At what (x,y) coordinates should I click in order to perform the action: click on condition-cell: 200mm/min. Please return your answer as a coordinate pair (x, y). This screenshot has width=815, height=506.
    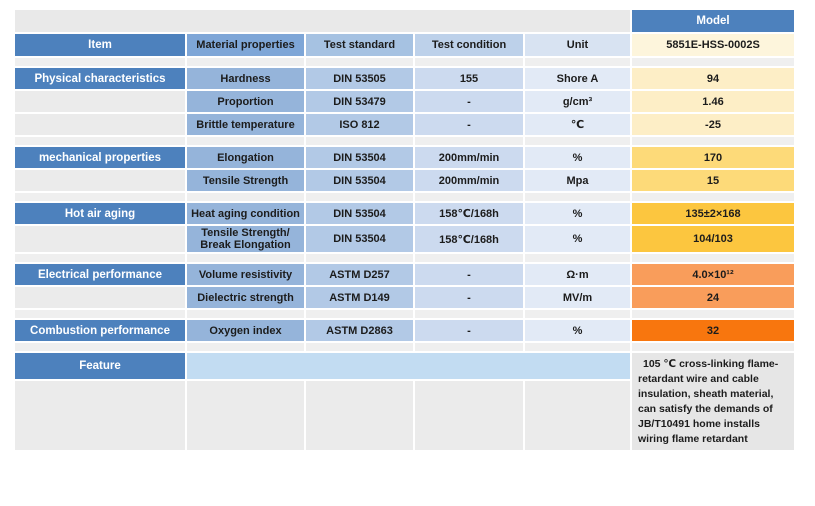
    Looking at the image, I should click on (469, 157).